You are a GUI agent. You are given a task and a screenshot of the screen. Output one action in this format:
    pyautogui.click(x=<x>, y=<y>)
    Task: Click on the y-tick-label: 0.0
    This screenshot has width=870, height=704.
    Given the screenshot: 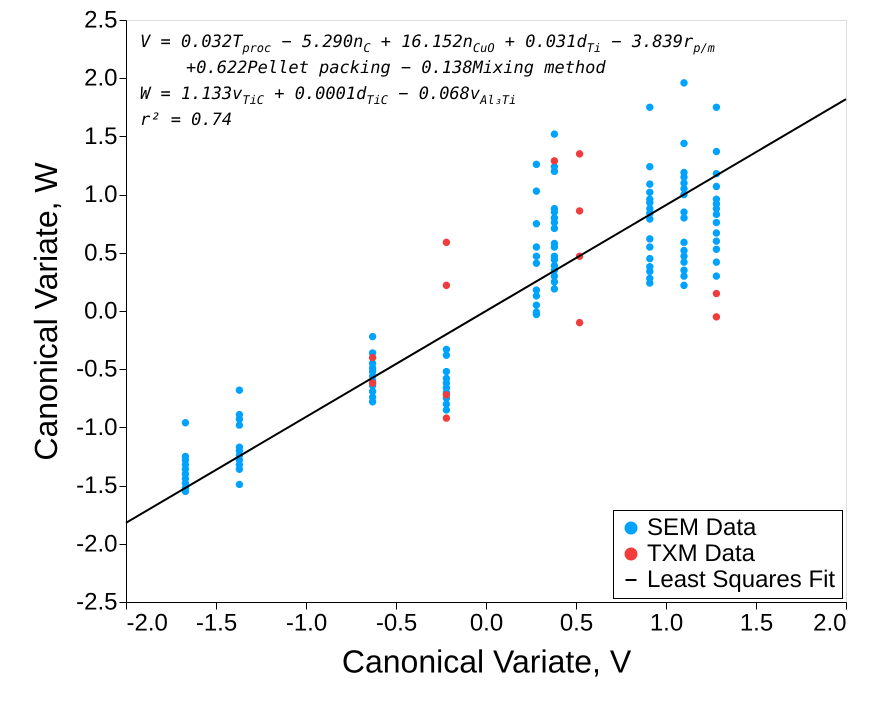 What is the action you would take?
    pyautogui.click(x=101, y=311)
    